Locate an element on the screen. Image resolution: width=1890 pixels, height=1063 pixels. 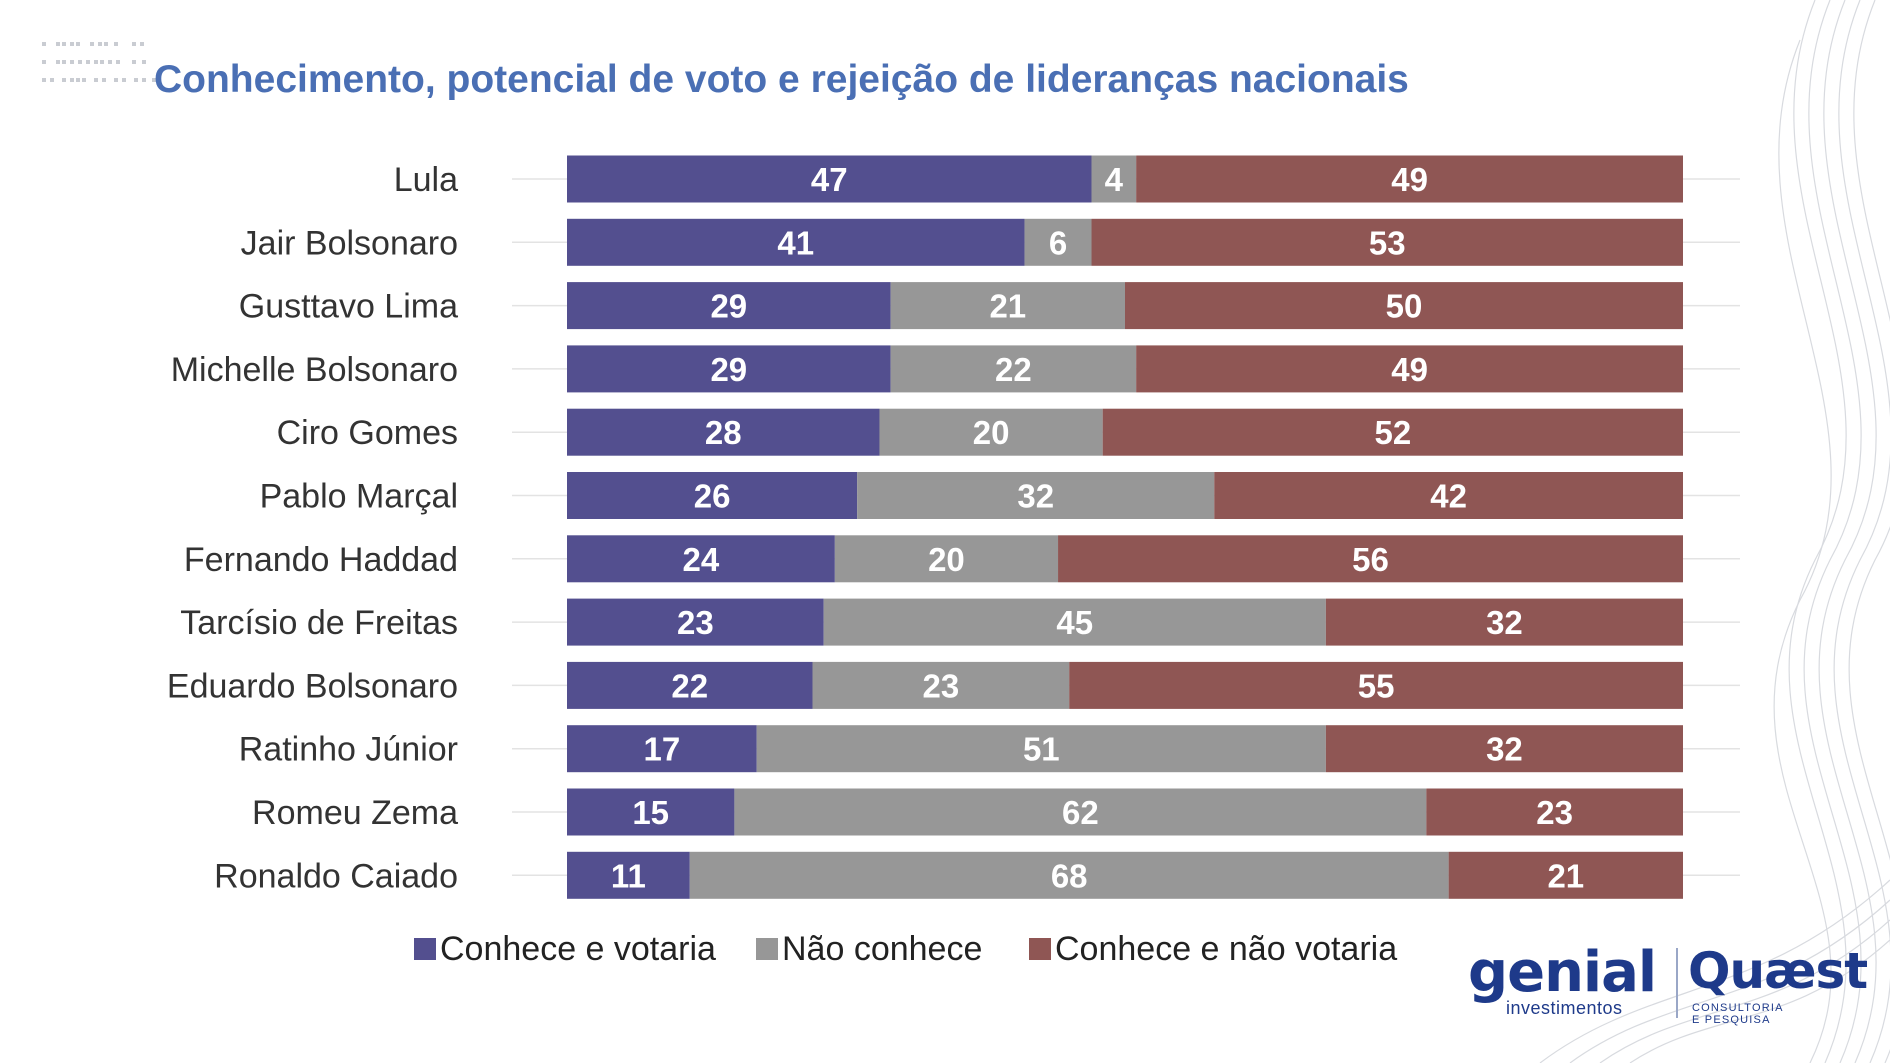
legend-item-nao-conhece: Não conhece is located at coordinates (869, 949).